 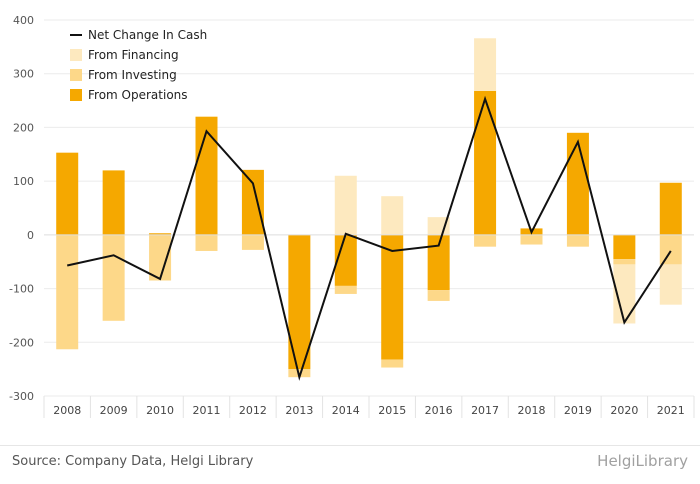 What do you see at coordinates (30, 235) in the screenshot?
I see `y-tick-label: 0` at bounding box center [30, 235].